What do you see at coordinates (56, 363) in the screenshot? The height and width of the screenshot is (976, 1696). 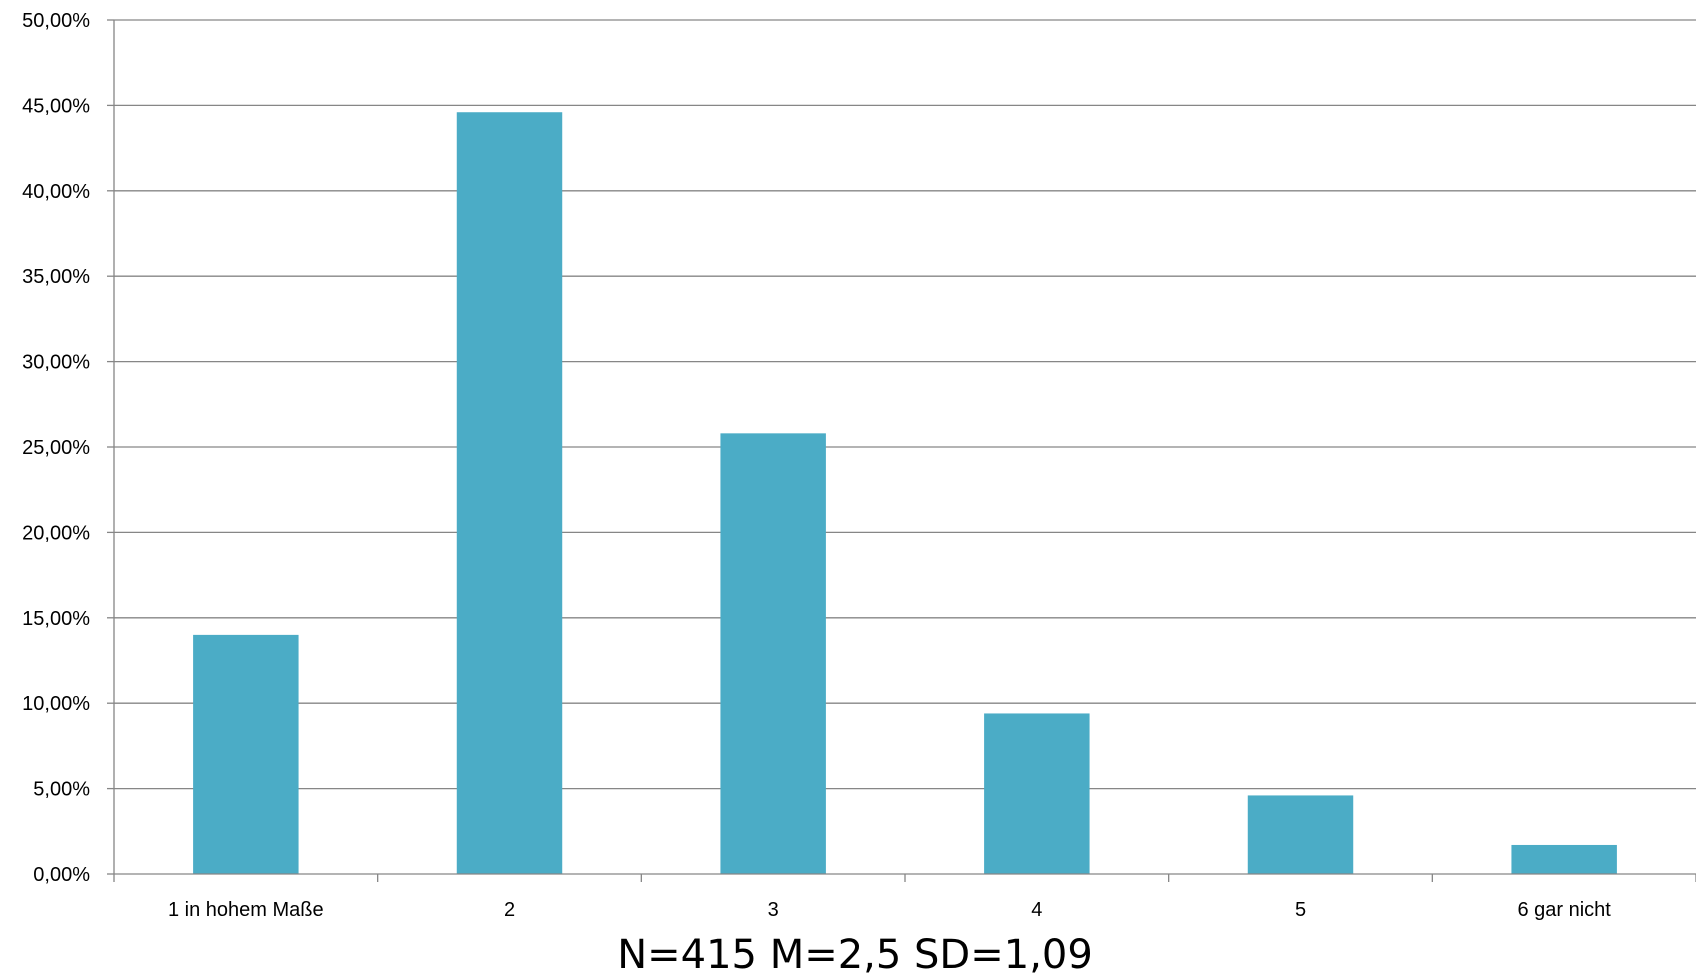 I see `y-tick-label: 30,00%` at bounding box center [56, 363].